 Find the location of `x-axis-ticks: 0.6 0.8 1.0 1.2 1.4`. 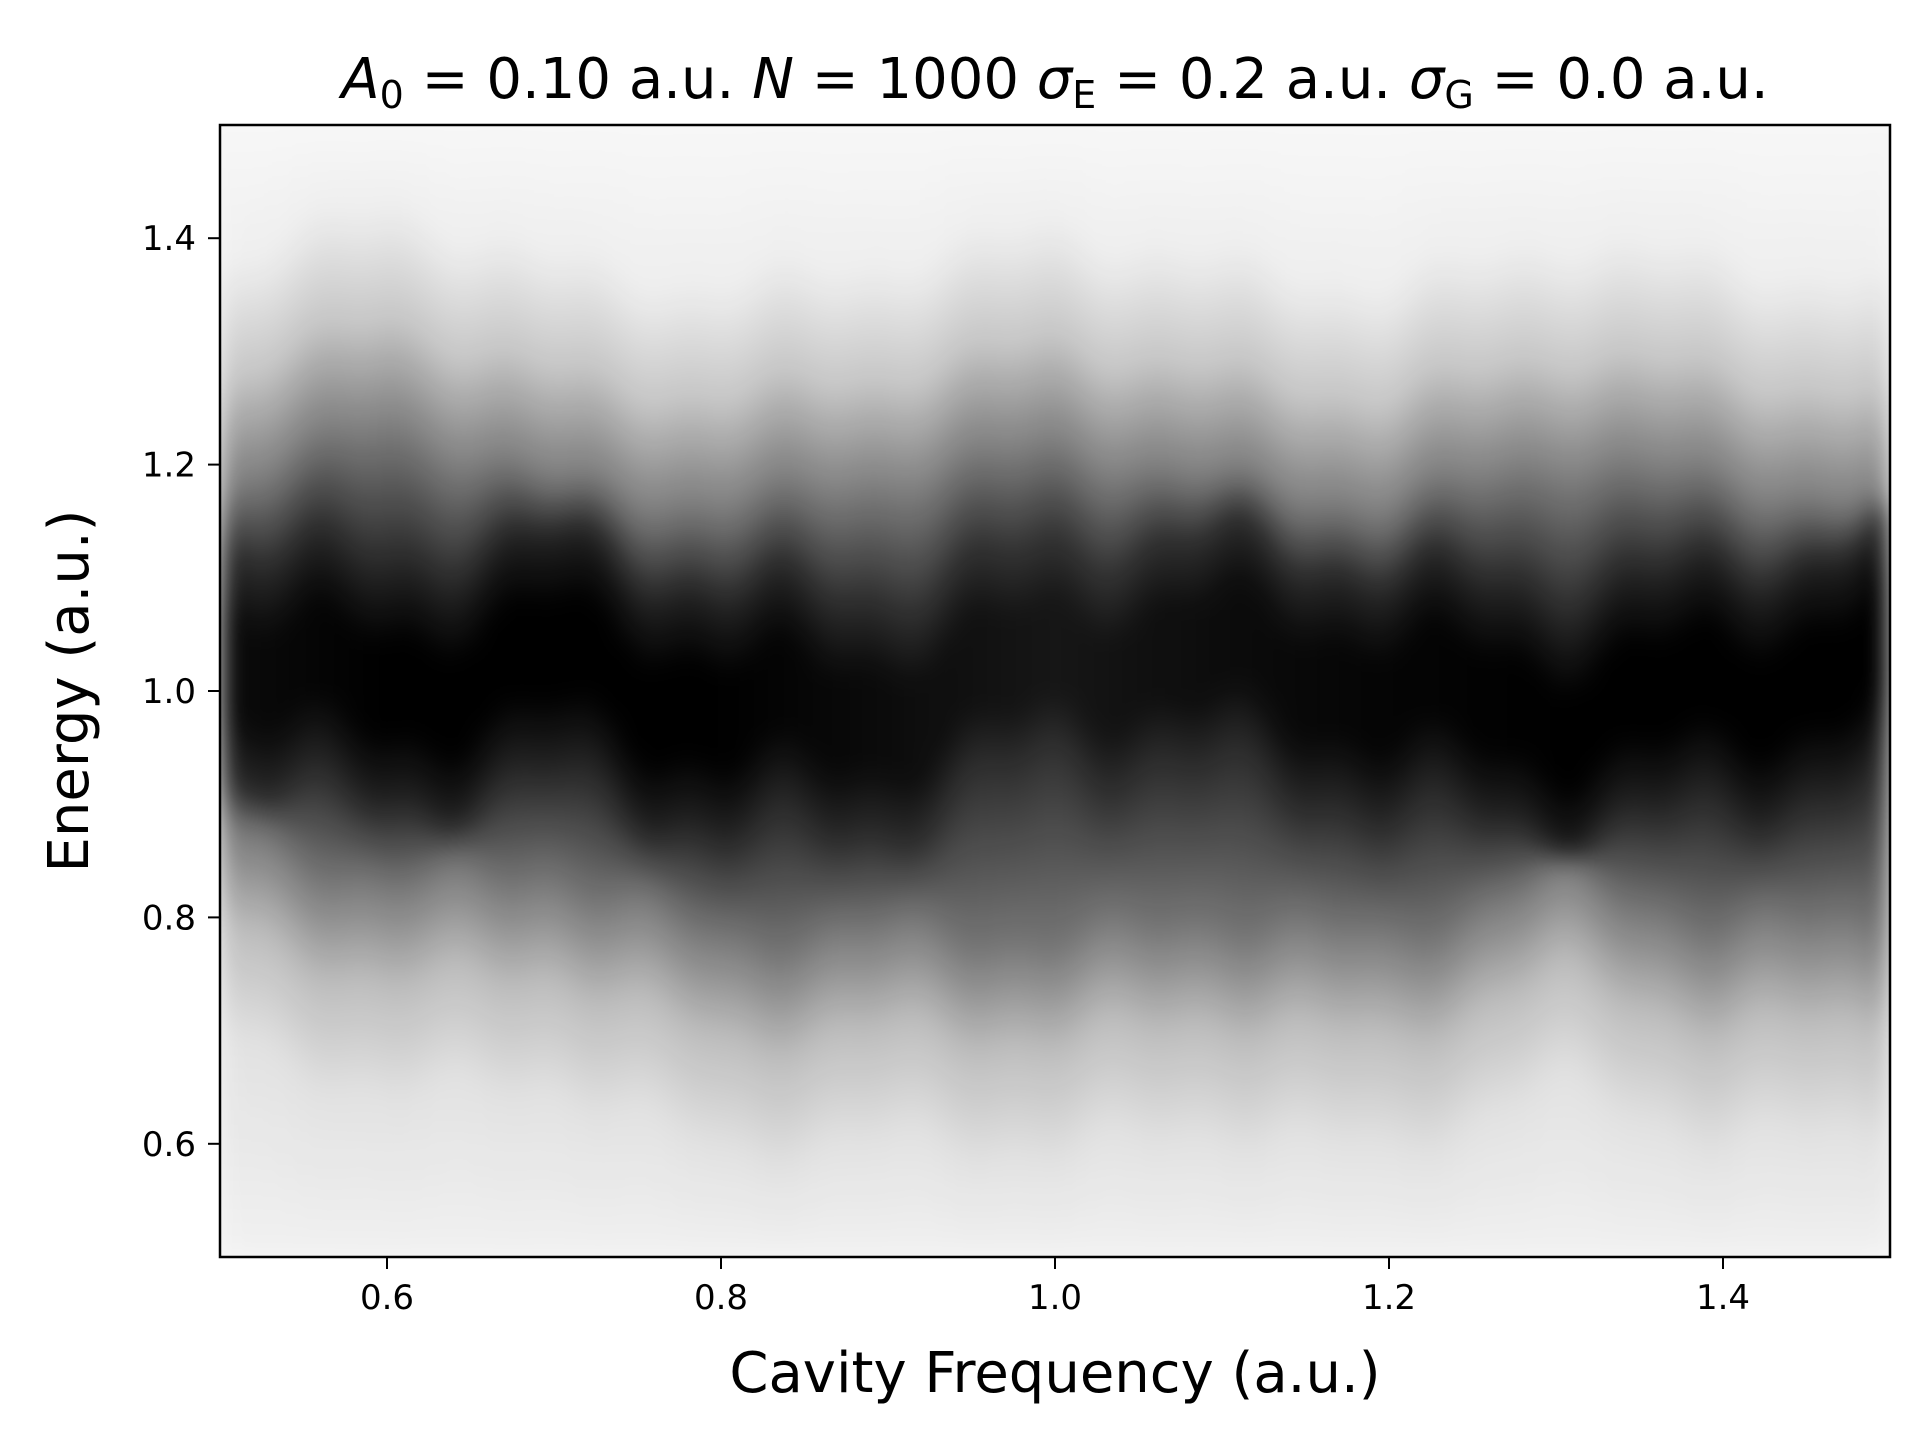

x-axis-ticks: 0.6 0.8 1.0 1.2 1.4 is located at coordinates (1055, 1287).